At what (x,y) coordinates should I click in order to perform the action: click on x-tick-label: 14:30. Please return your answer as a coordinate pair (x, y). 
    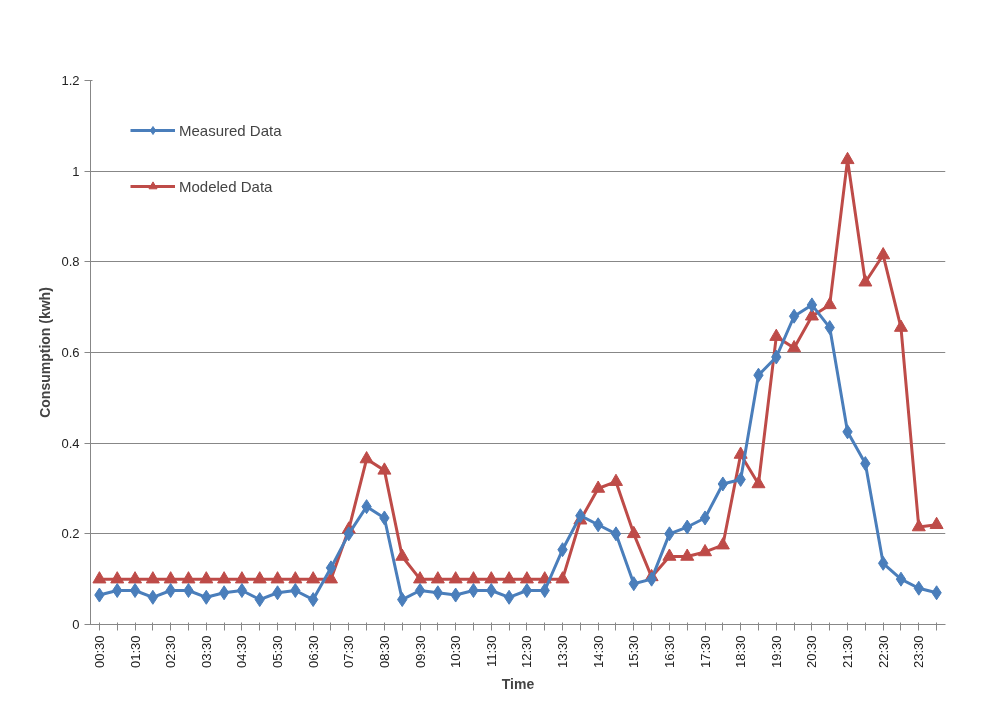
    Looking at the image, I should click on (598, 652).